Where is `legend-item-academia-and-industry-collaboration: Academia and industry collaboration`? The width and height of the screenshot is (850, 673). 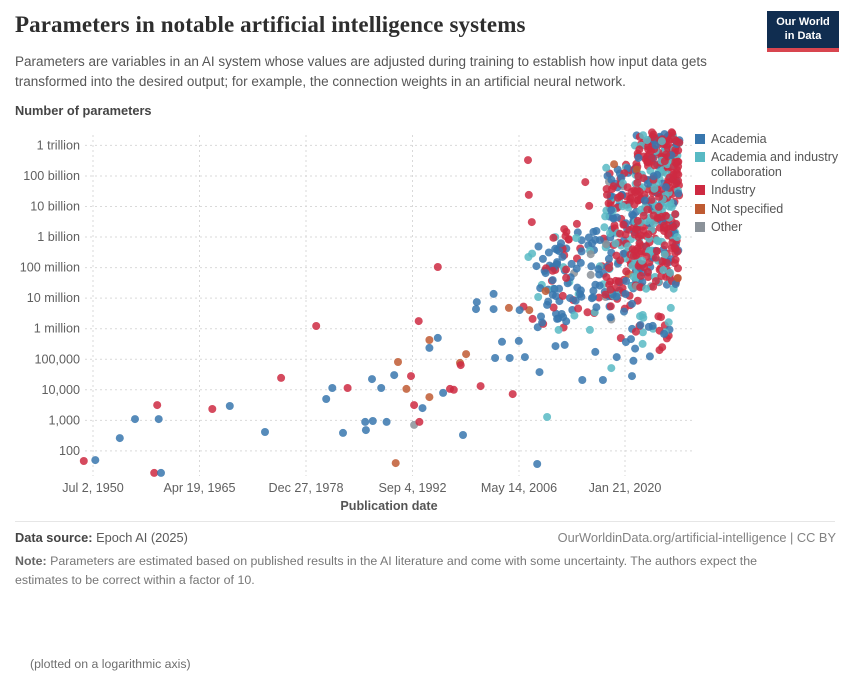
legend-item-academia-and-industry-collaboration: Academia and industry collaboration is located at coordinates (771, 164).